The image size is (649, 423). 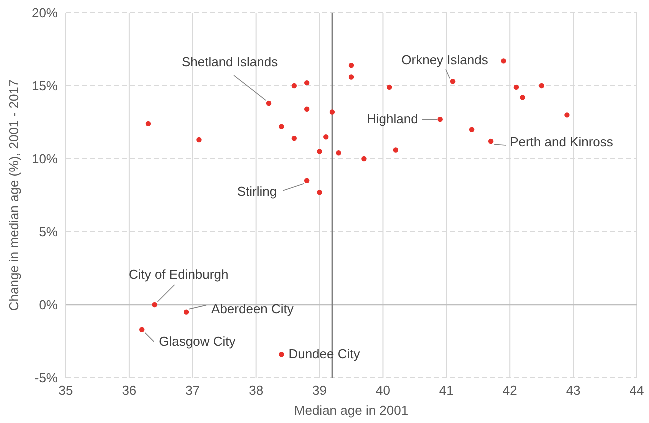 I want to click on x-tick-label: 38, so click(x=256, y=390).